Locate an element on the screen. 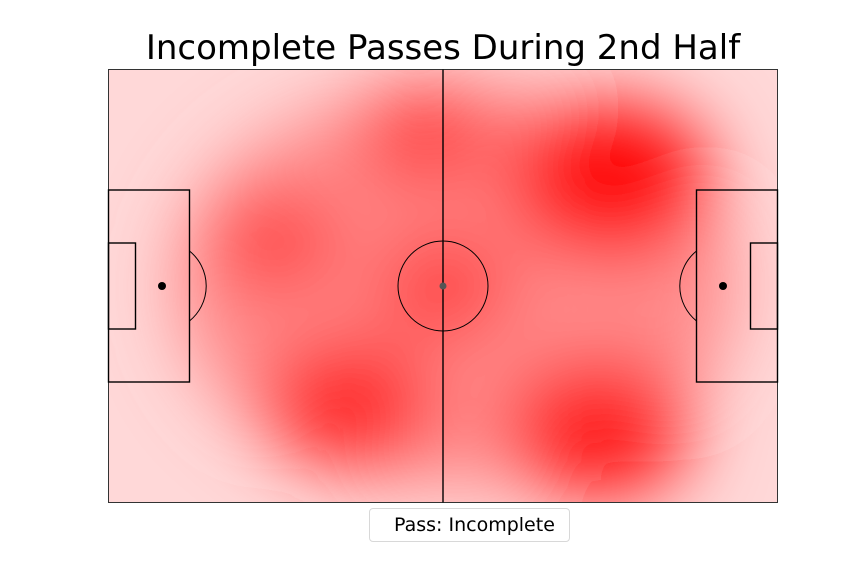 This screenshot has width=864, height=576. legend-label: Pass: Incomplete is located at coordinates (474, 525).